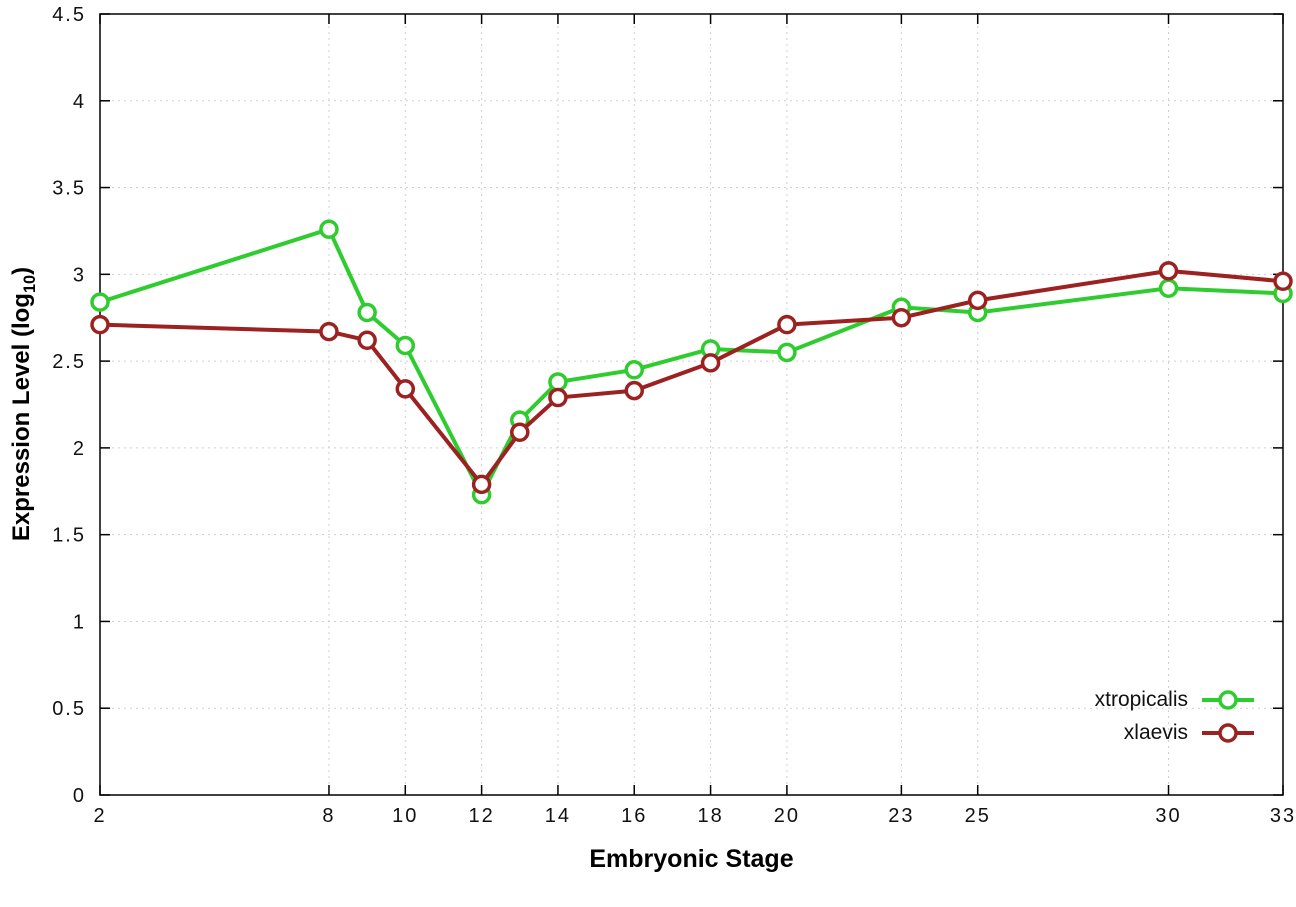 The width and height of the screenshot is (1296, 907). Describe the element at coordinates (79, 622) in the screenshot. I see `y-tick-label: 1` at that location.